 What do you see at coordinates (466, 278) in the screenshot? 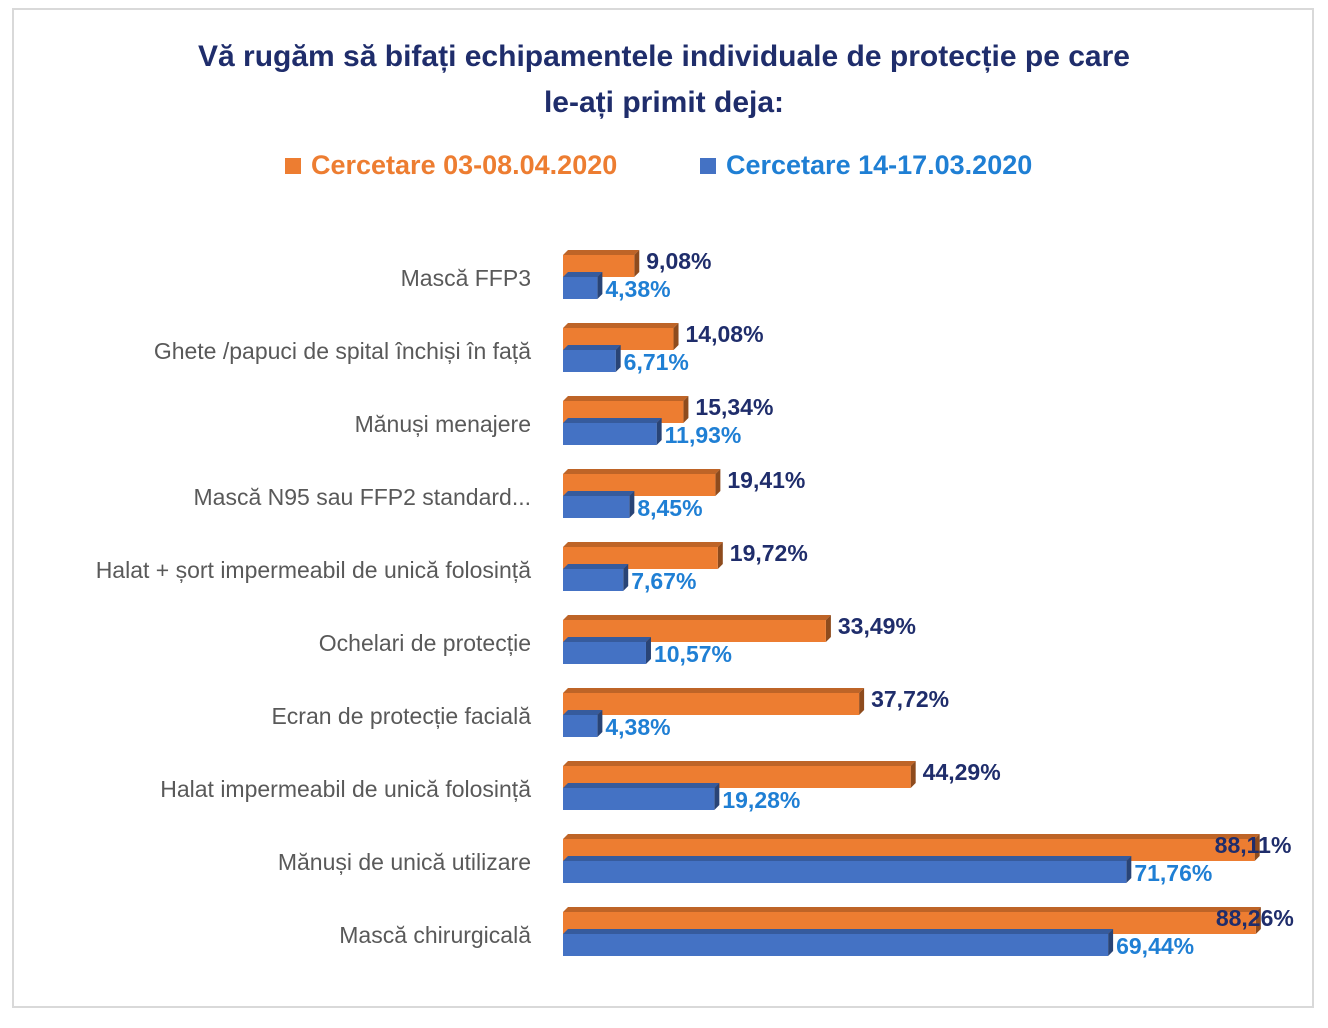
I see `category-label: Mască FFP3` at bounding box center [466, 278].